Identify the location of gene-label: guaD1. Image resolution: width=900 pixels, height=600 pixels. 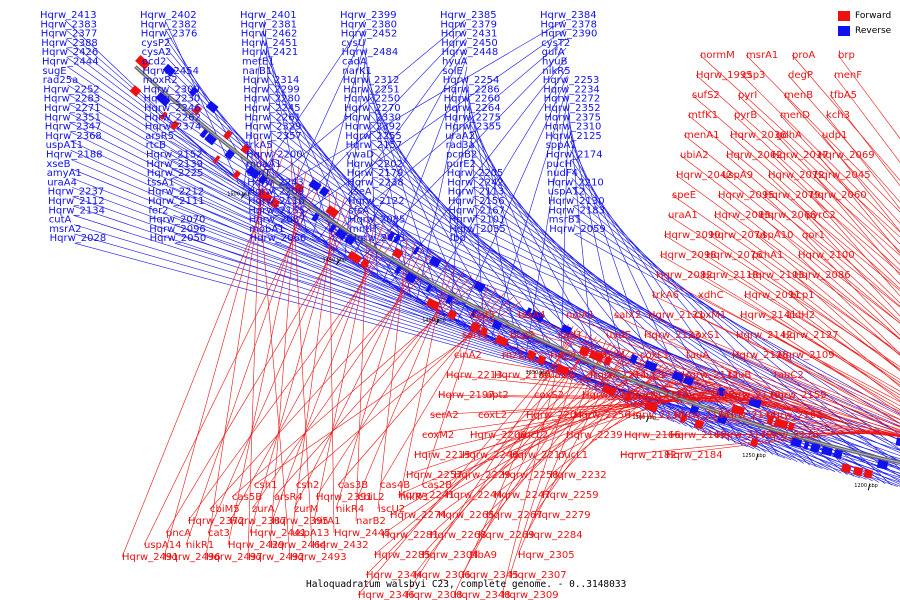
(558, 375).